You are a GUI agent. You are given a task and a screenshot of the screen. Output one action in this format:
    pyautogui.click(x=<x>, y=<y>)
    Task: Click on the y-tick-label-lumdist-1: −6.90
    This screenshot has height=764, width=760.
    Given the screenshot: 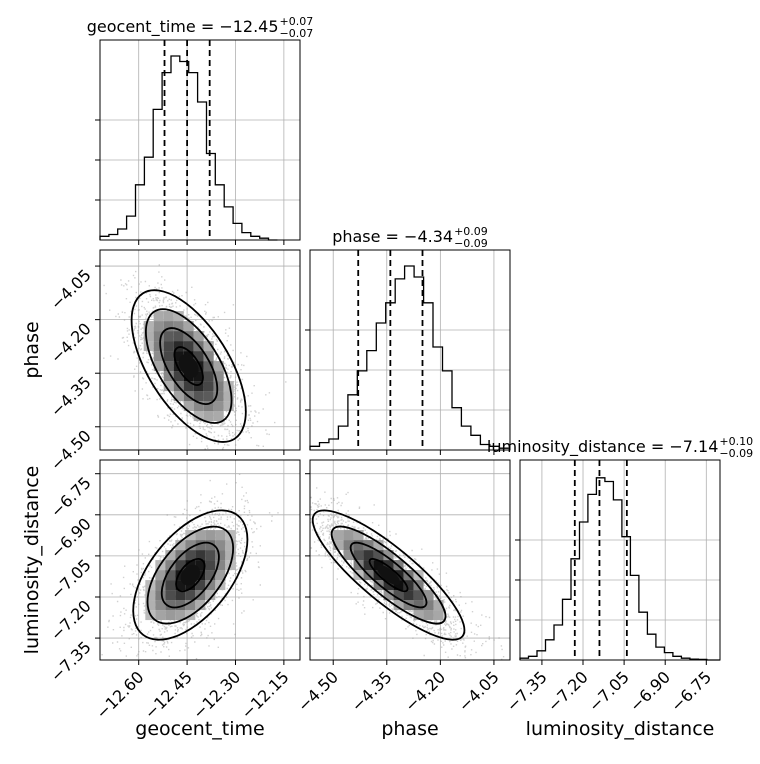 What is the action you would take?
    pyautogui.click(x=71, y=538)
    